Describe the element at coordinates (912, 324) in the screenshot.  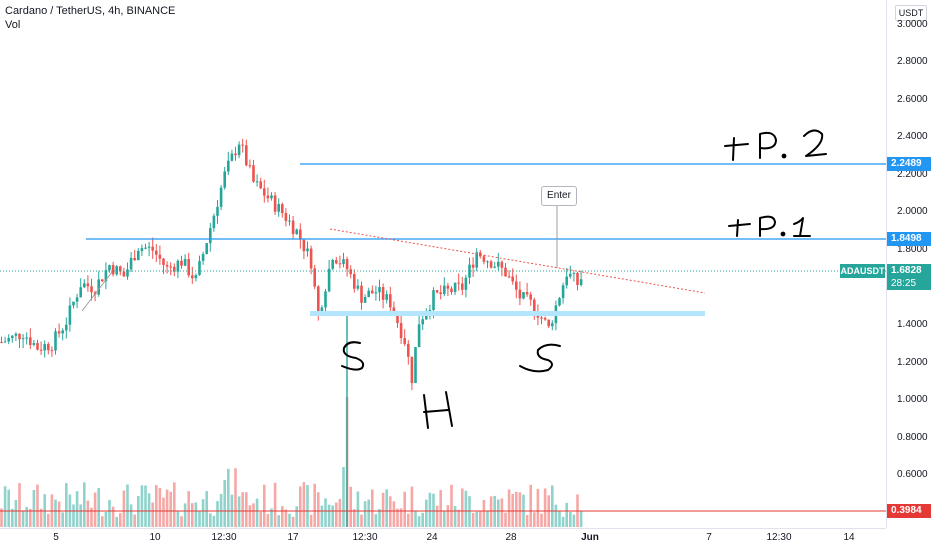
I see `price-tick-label: 1.4000` at that location.